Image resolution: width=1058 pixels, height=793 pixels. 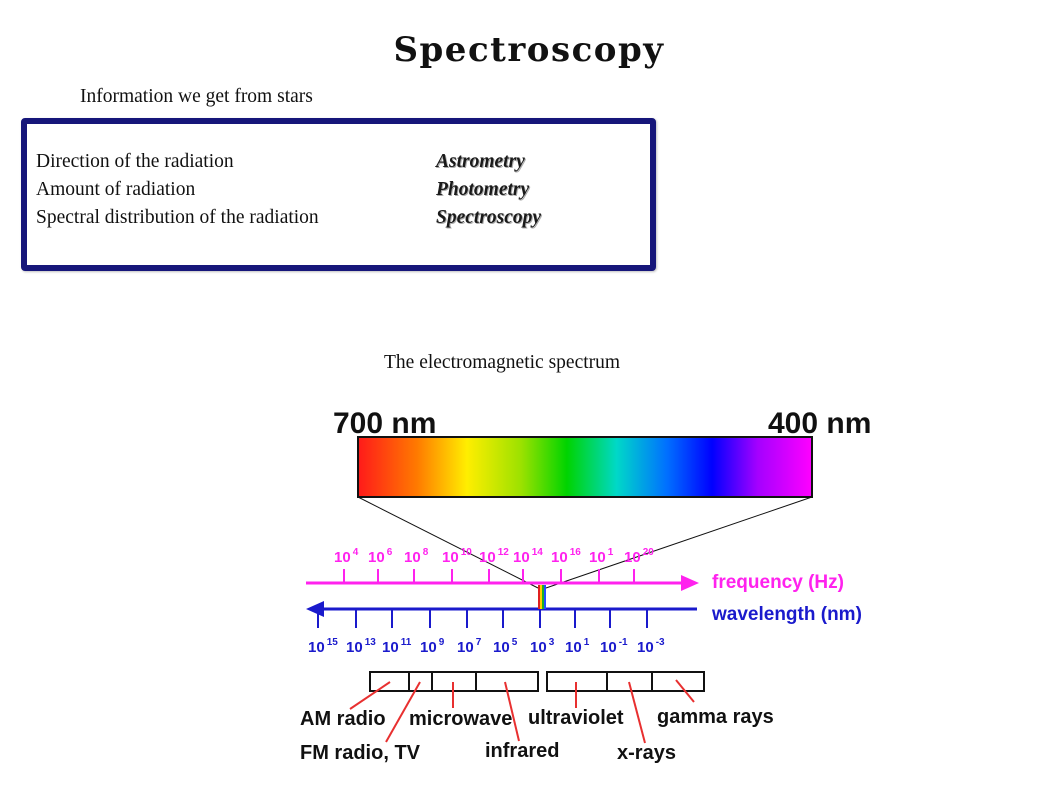 I want to click on band-label-gamma-rays: gamma rays, so click(x=715, y=717).